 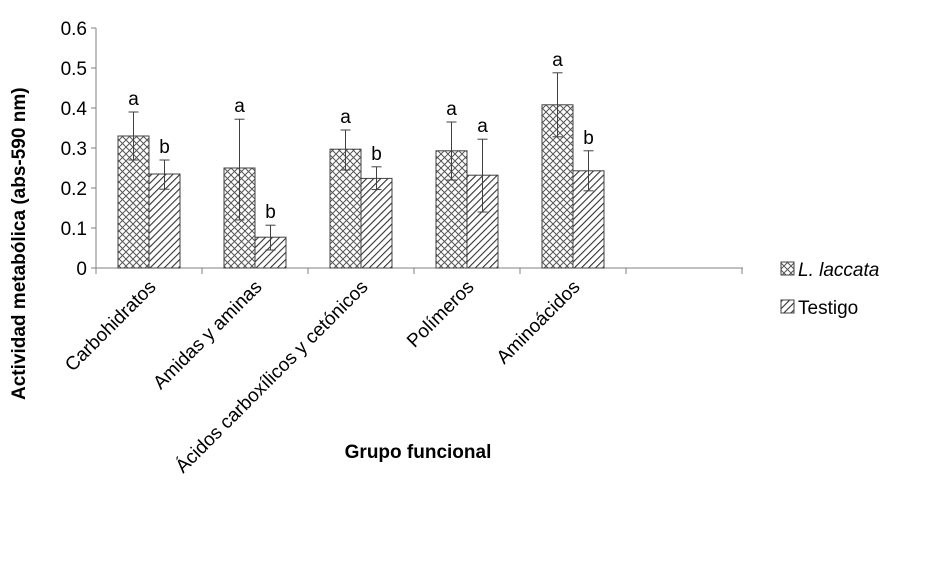 I want to click on y-axis: 0 0.1 0.2 0.3 0.4 0.5 0.6, so click(x=79, y=149).